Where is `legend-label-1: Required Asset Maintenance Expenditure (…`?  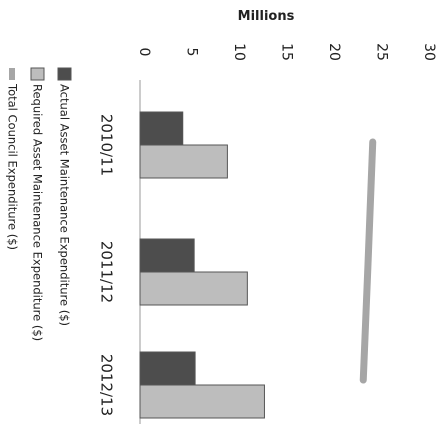
legend-label-1: Required Asset Maintenance Expenditure (… is located at coordinates (38, 212).